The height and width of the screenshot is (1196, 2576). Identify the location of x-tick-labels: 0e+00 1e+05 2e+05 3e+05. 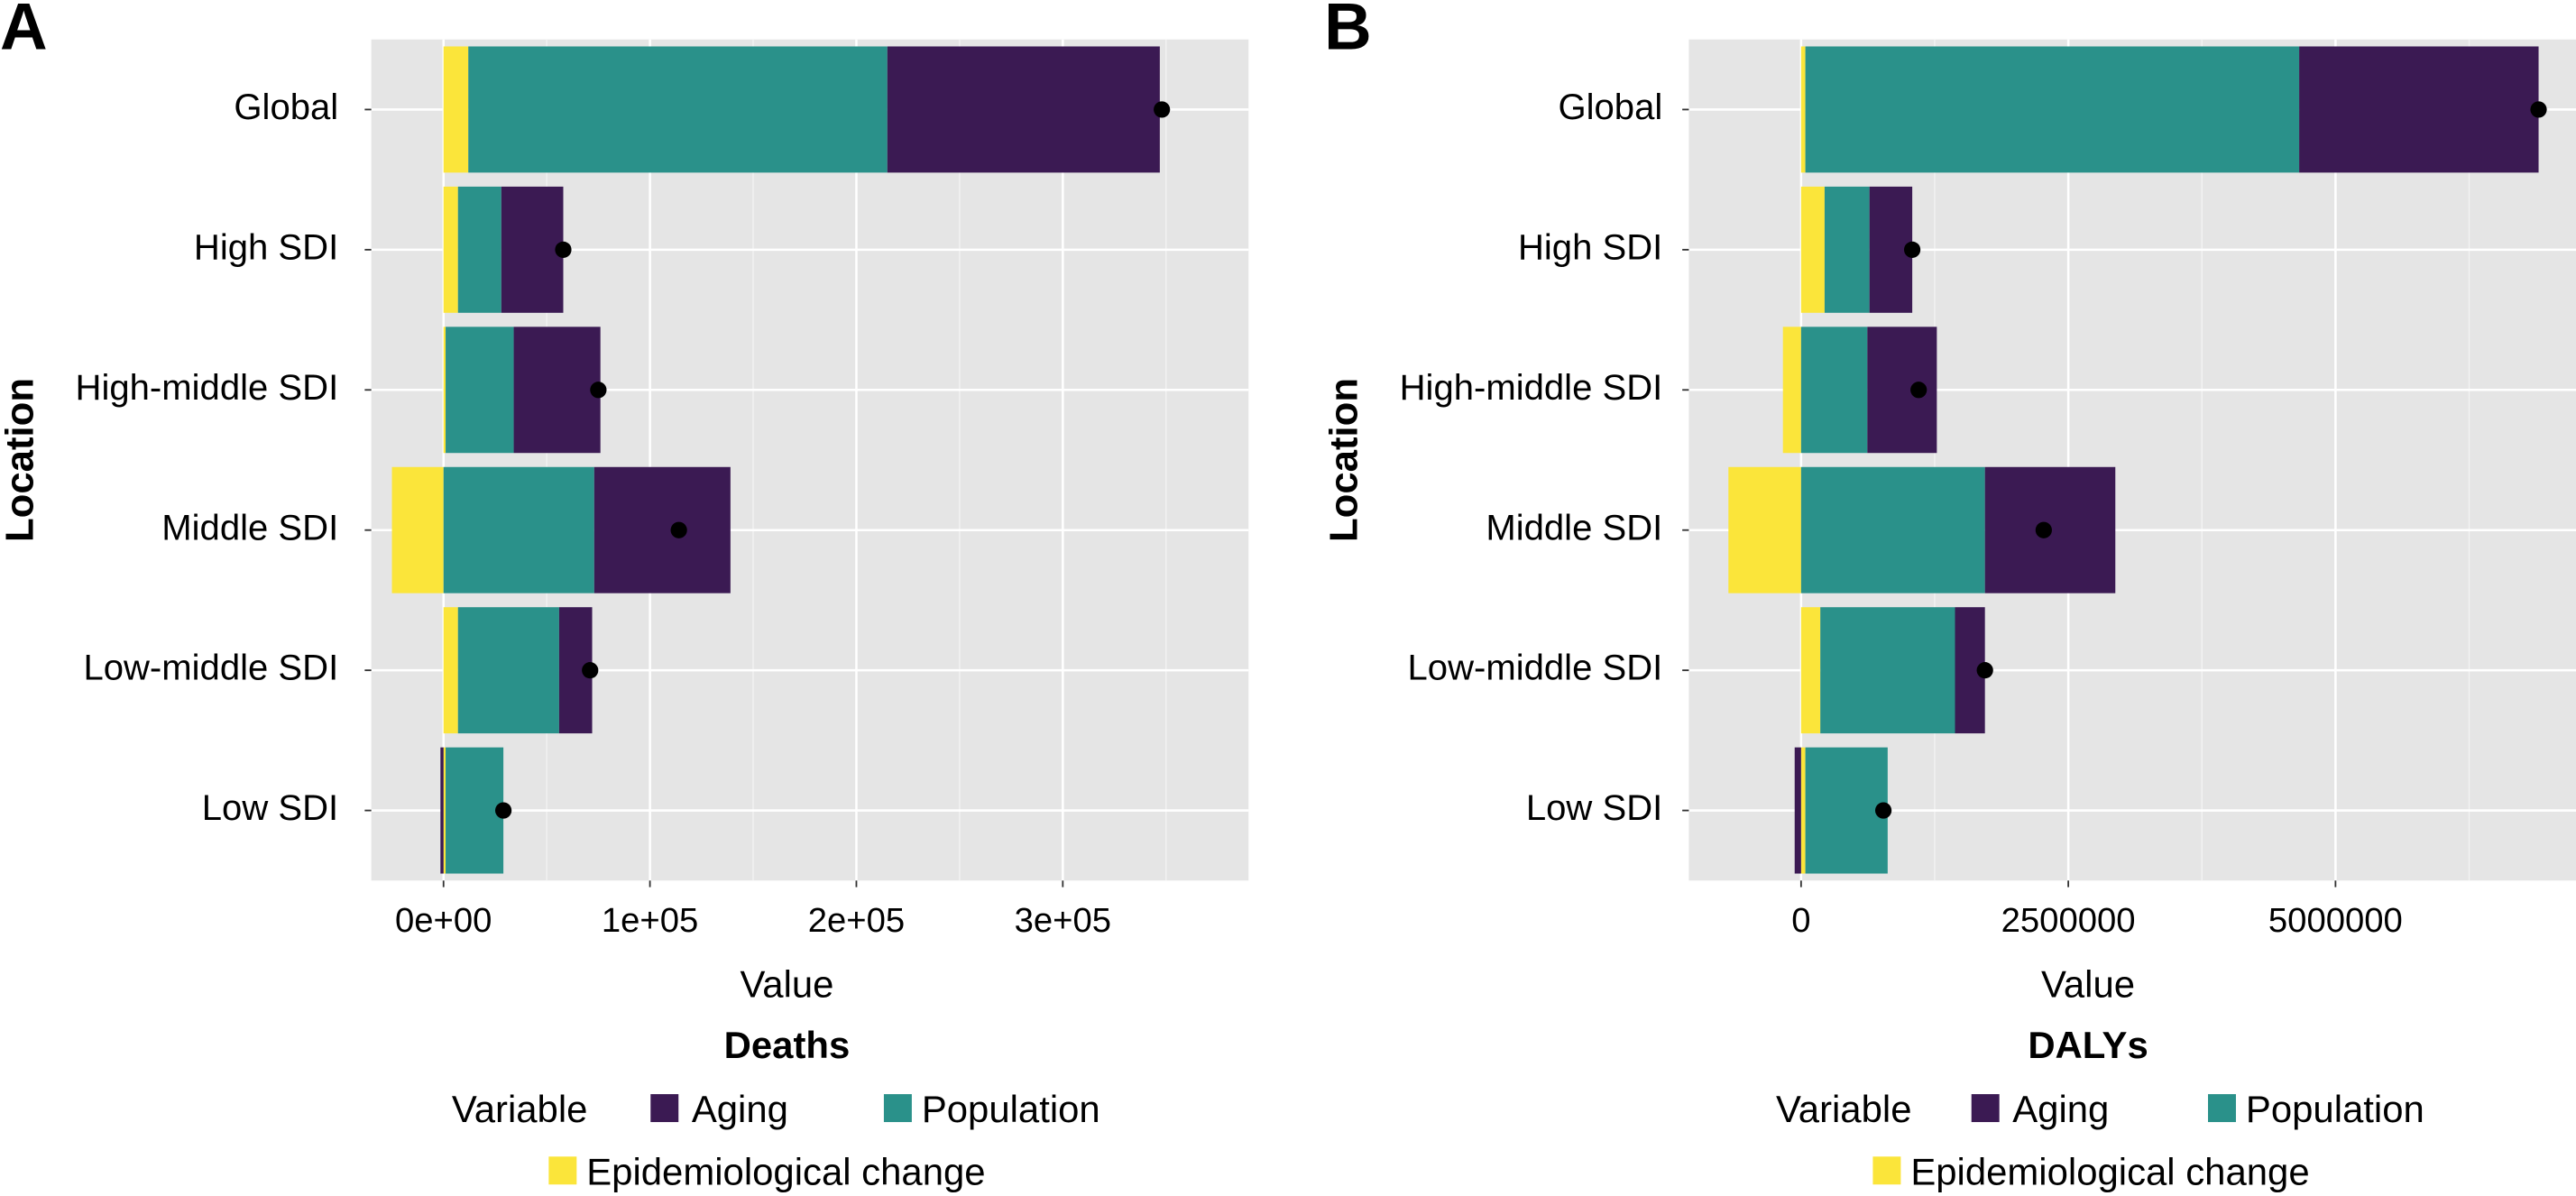
(753, 910).